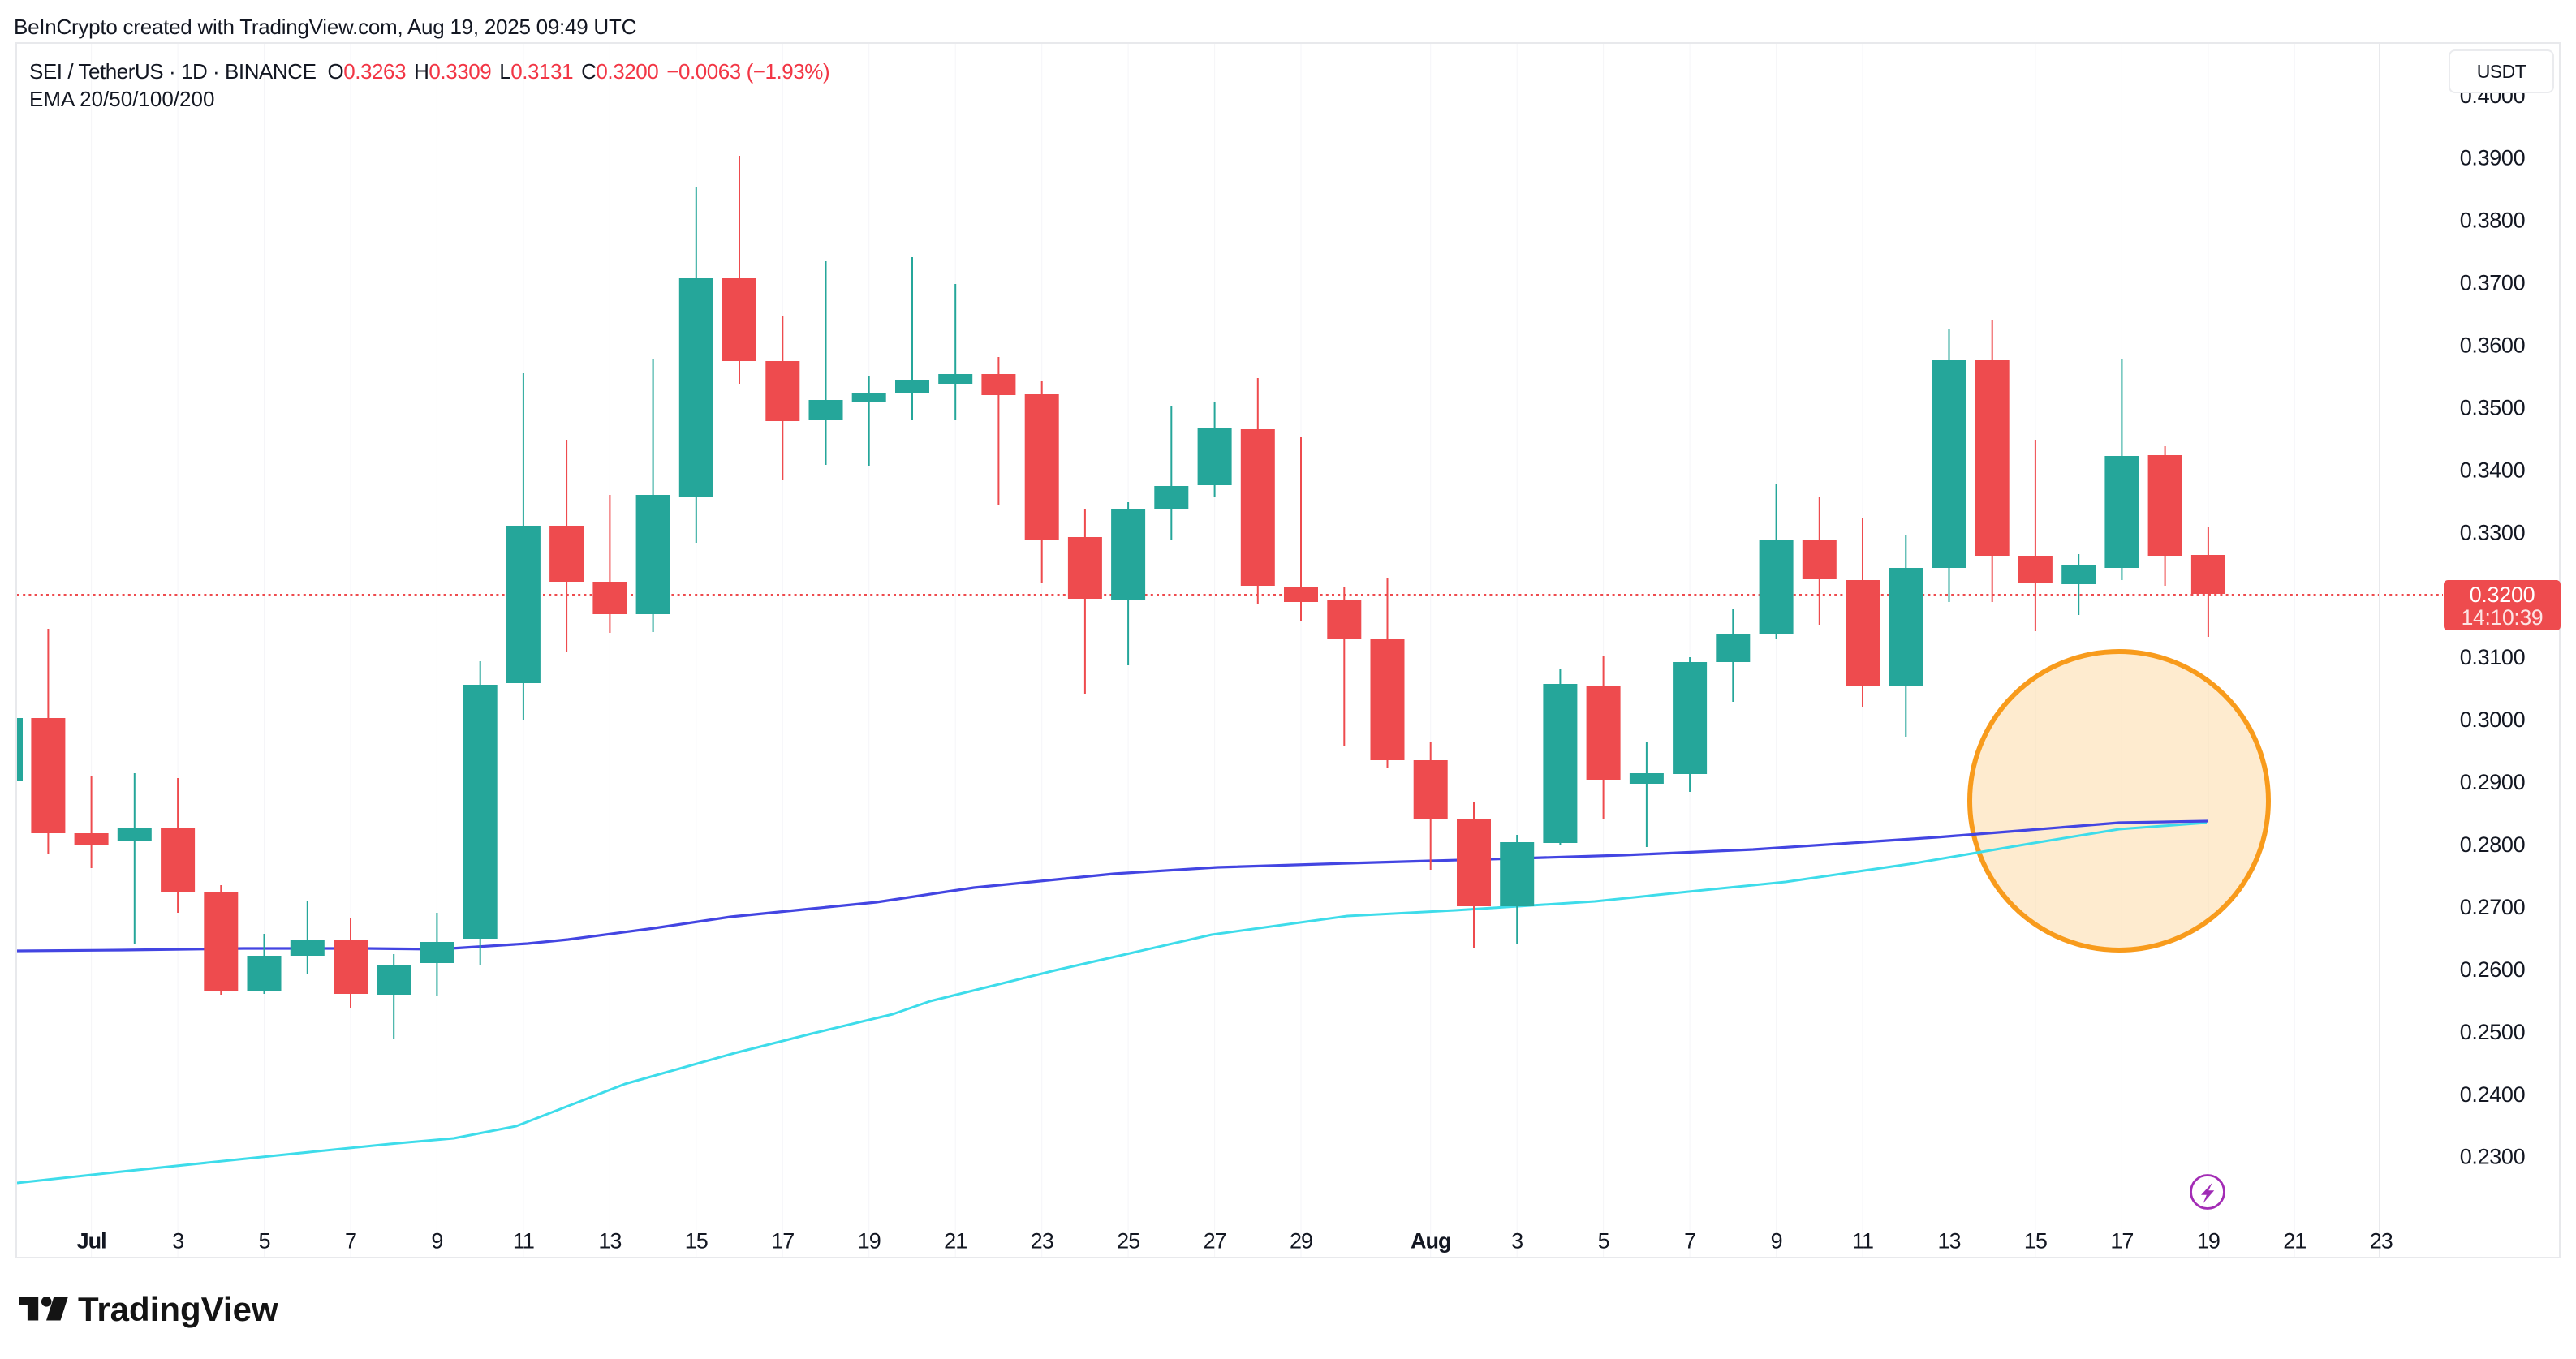  I want to click on svg-text: Jul, so click(92, 1241).